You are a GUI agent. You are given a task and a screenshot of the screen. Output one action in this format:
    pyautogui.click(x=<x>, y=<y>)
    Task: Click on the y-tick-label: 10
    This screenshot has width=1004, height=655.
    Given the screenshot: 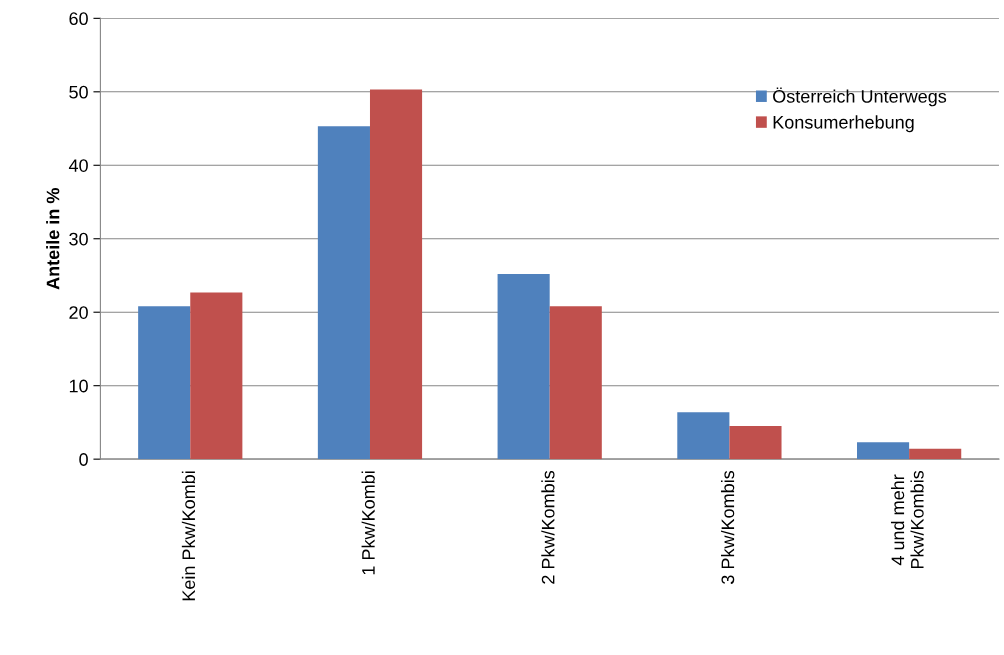 What is the action you would take?
    pyautogui.click(x=78, y=386)
    